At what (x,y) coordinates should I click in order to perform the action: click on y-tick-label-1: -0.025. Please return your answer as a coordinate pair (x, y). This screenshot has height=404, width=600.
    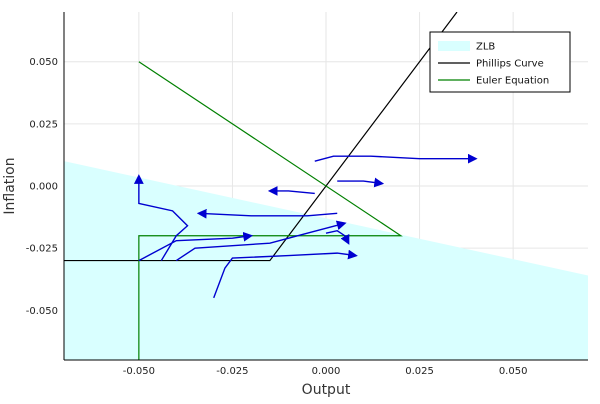
    Looking at the image, I should click on (42, 249).